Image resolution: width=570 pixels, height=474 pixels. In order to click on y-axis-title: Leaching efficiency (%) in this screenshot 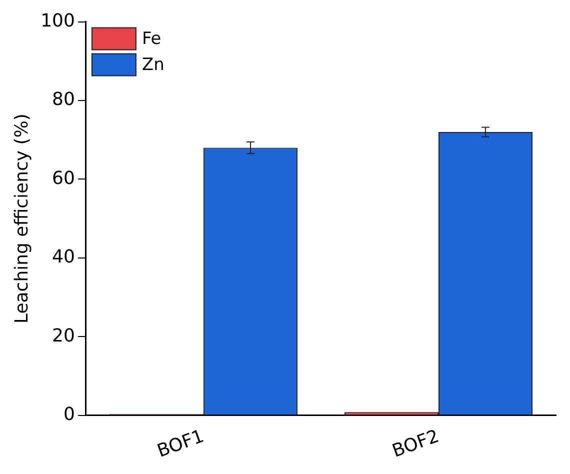, I will do `click(21, 219)`.